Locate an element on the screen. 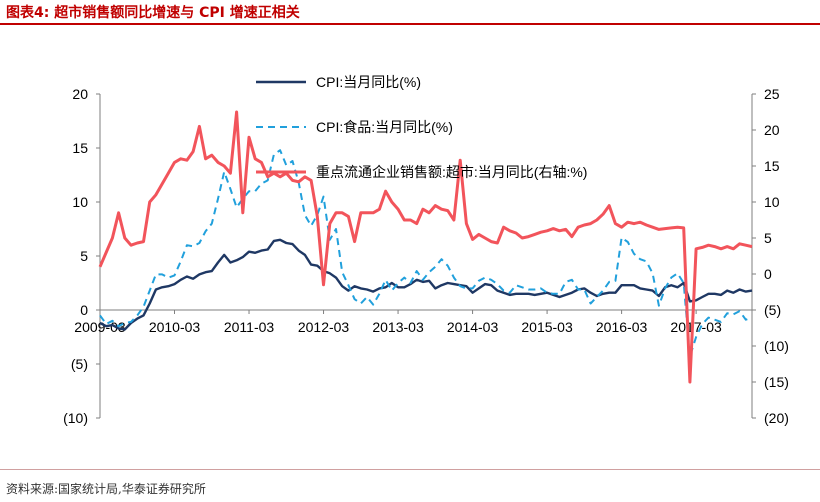 The height and width of the screenshot is (502, 820). left-tick-label: 10 is located at coordinates (80, 202).